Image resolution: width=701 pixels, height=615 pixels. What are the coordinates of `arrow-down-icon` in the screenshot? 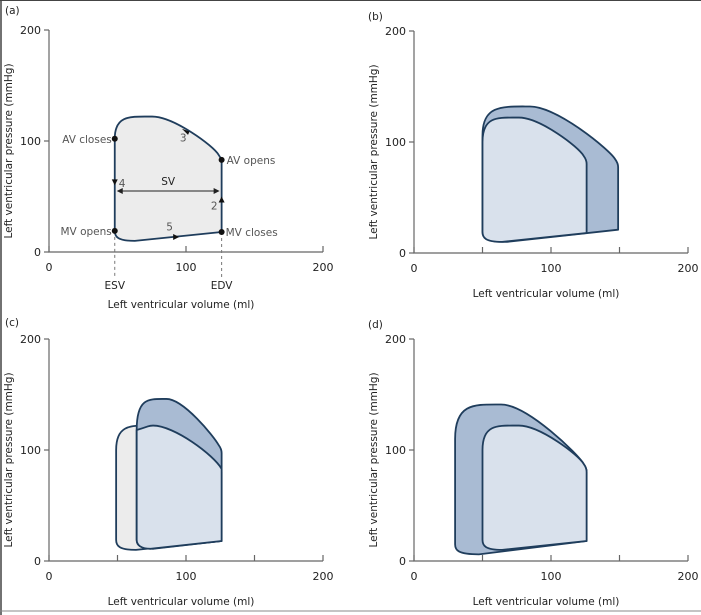 It's located at (114, 182).